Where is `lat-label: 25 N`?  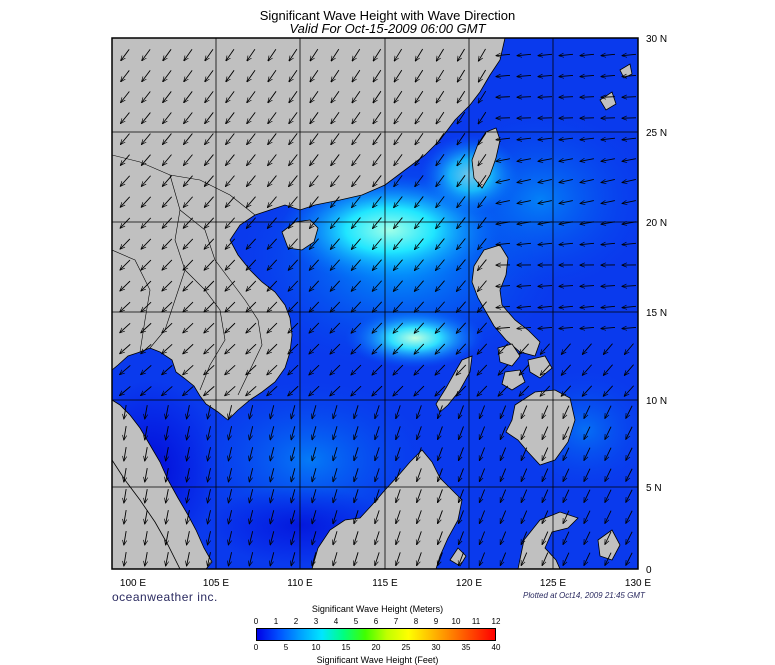
lat-label: 25 N is located at coordinates (656, 133).